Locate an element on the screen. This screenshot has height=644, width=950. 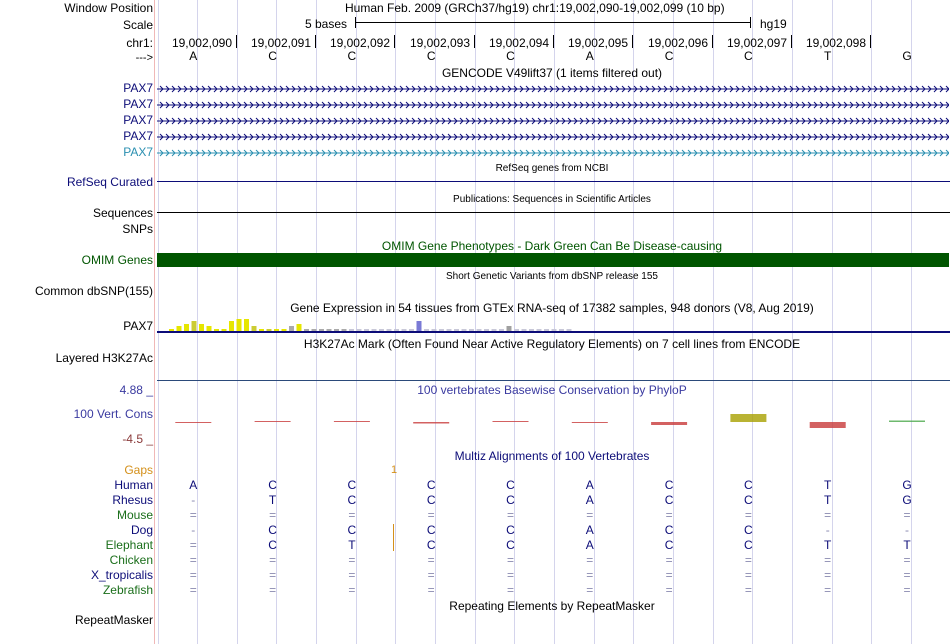
snps-label: SNPs is located at coordinates (137, 229).